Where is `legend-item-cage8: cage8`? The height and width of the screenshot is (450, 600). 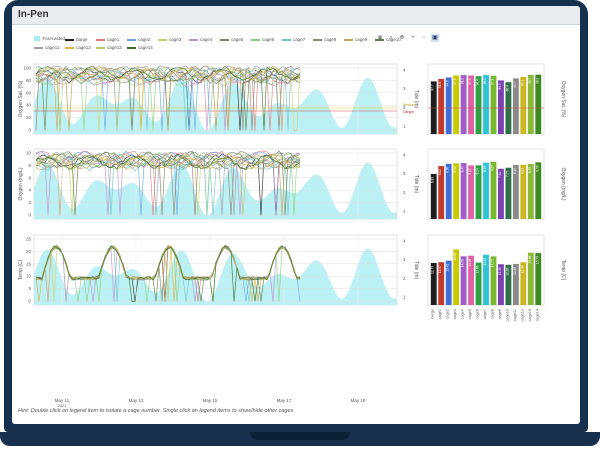 legend-item-cage8: cage8 is located at coordinates (328, 40).